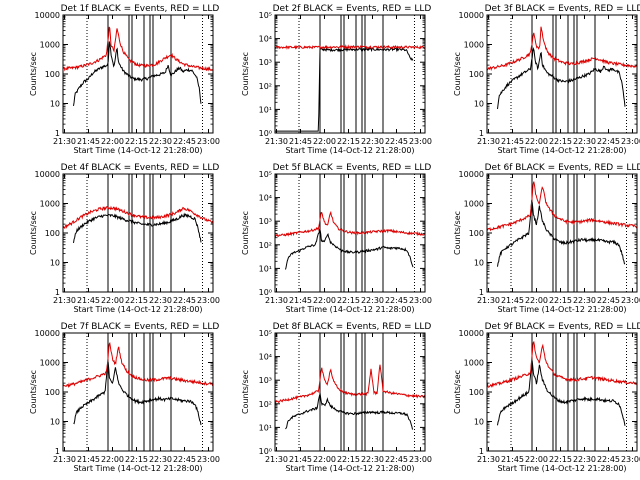 Image resolution: width=640 pixels, height=480 pixels. I want to click on panel-title: Det 4f BLACK = Events, RED = LLD, so click(140, 168).